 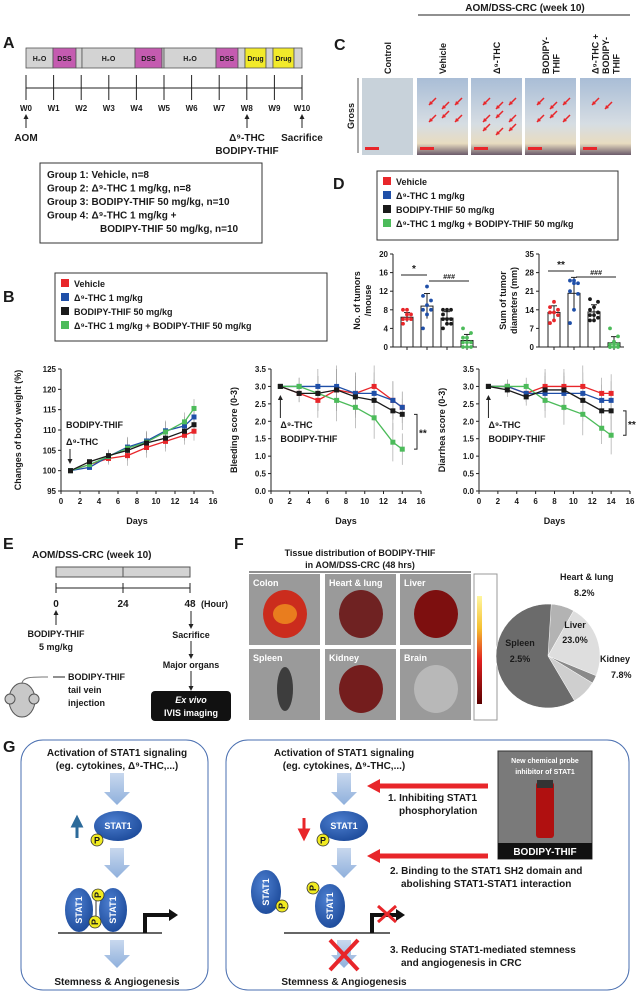 What do you see at coordinates (117, 766) in the screenshot?
I see `activation-label: (eg. cytokines, Δ⁹-THC,...)` at bounding box center [117, 766].